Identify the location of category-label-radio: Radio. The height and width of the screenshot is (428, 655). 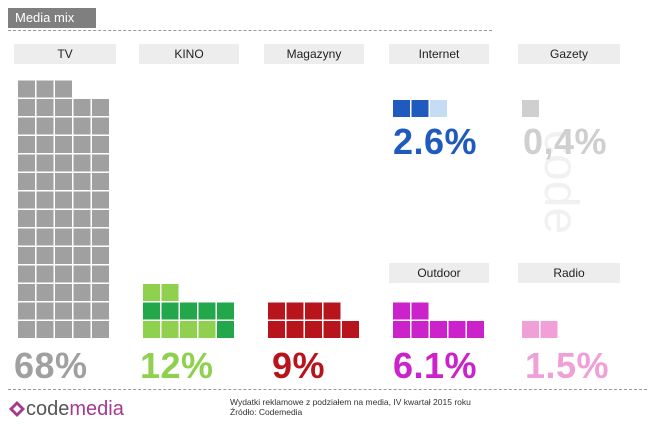
(569, 273).